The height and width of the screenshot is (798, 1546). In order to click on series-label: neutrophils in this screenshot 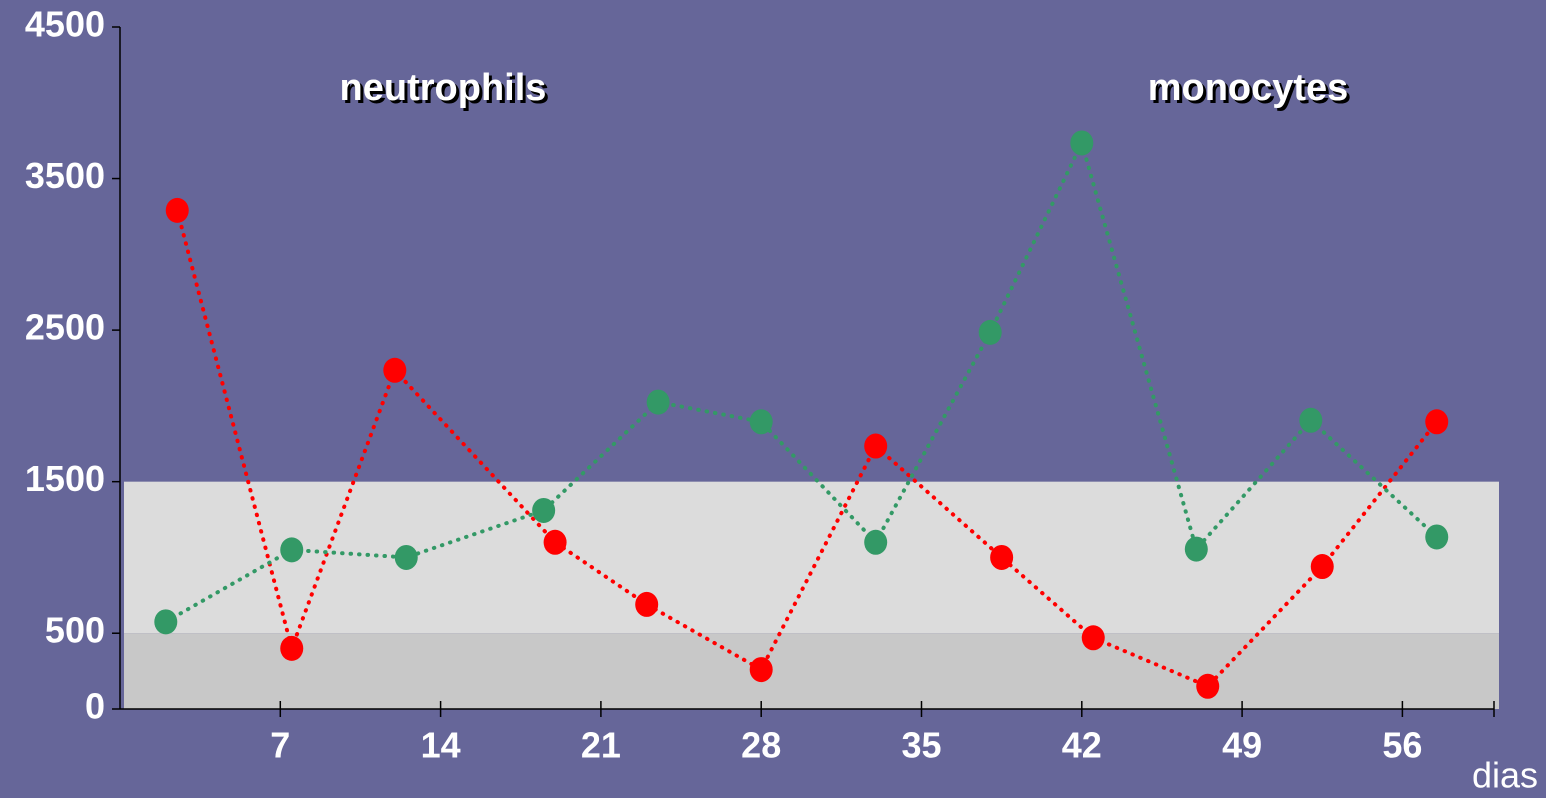, I will do `click(443, 88)`.